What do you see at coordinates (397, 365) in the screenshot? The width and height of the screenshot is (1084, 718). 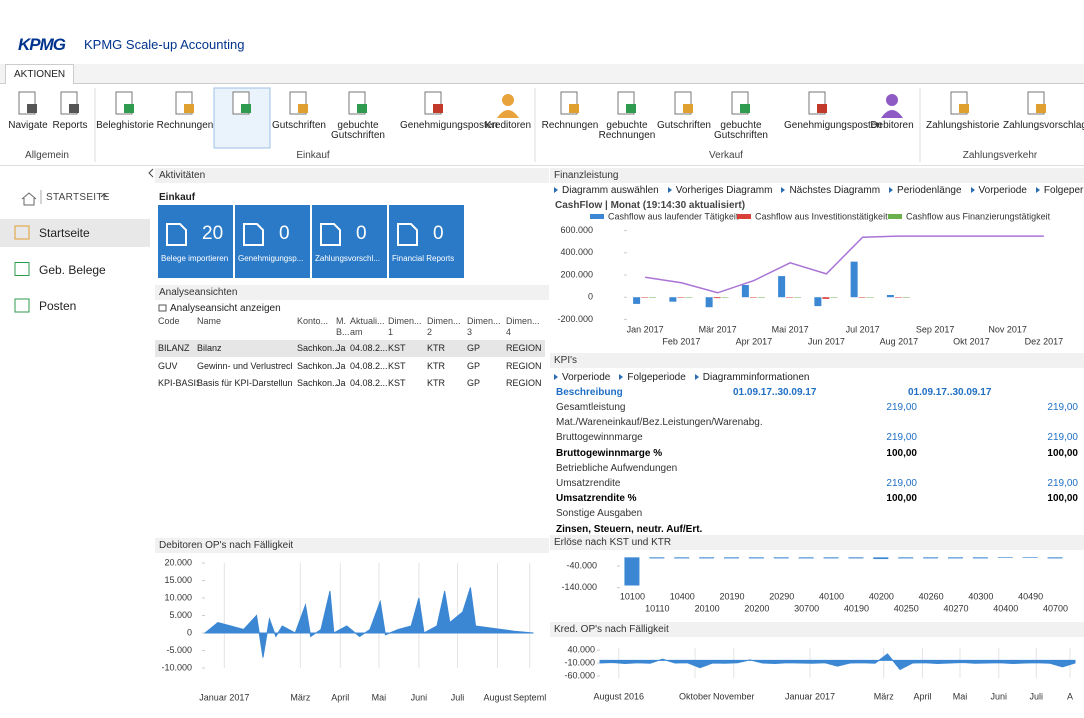 I see `cell: KST` at bounding box center [397, 365].